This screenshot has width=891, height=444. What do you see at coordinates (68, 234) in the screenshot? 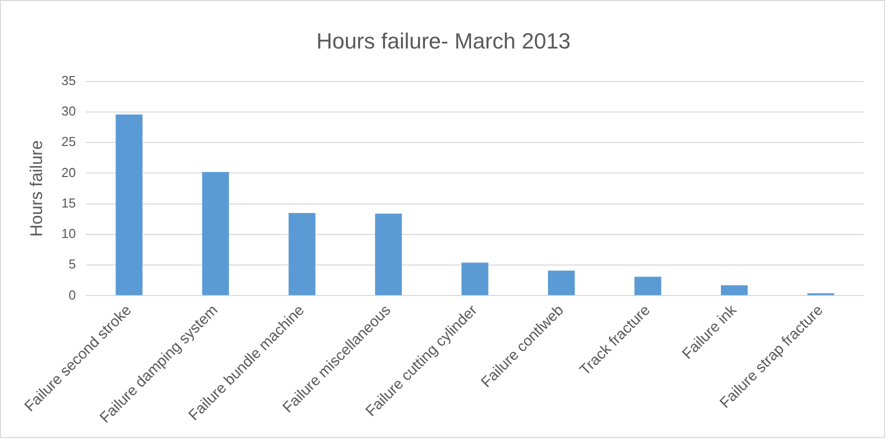
I see `y-tick-label: 10` at bounding box center [68, 234].